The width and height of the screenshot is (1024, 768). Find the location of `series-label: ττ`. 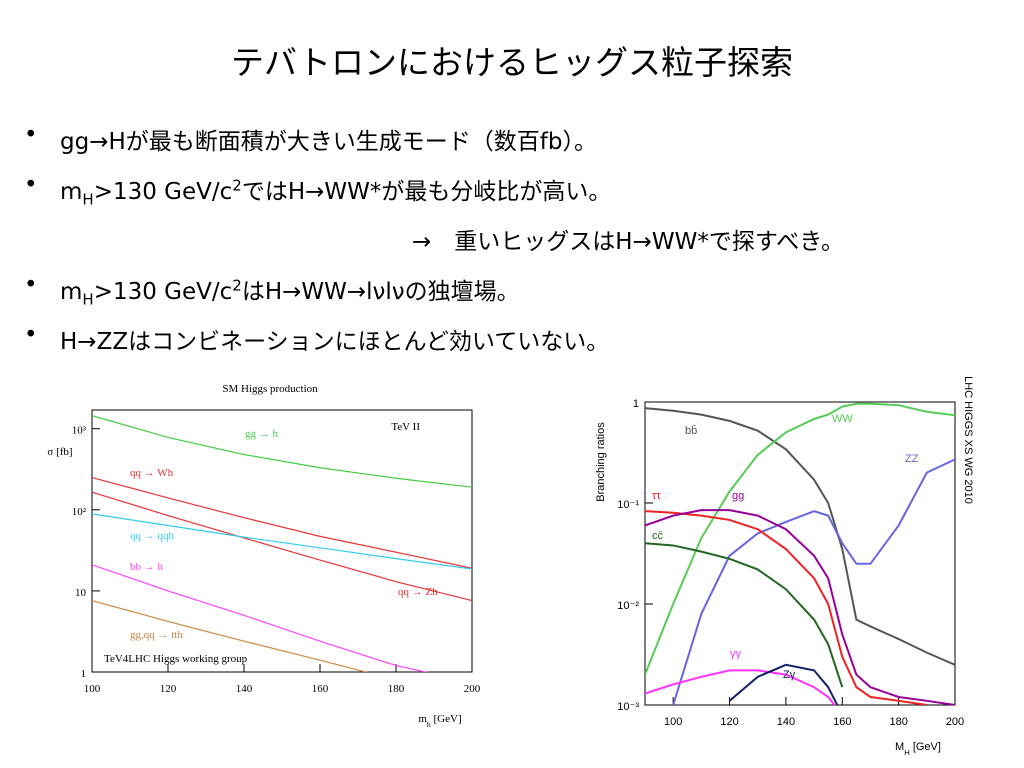

series-label: ττ is located at coordinates (656, 496).